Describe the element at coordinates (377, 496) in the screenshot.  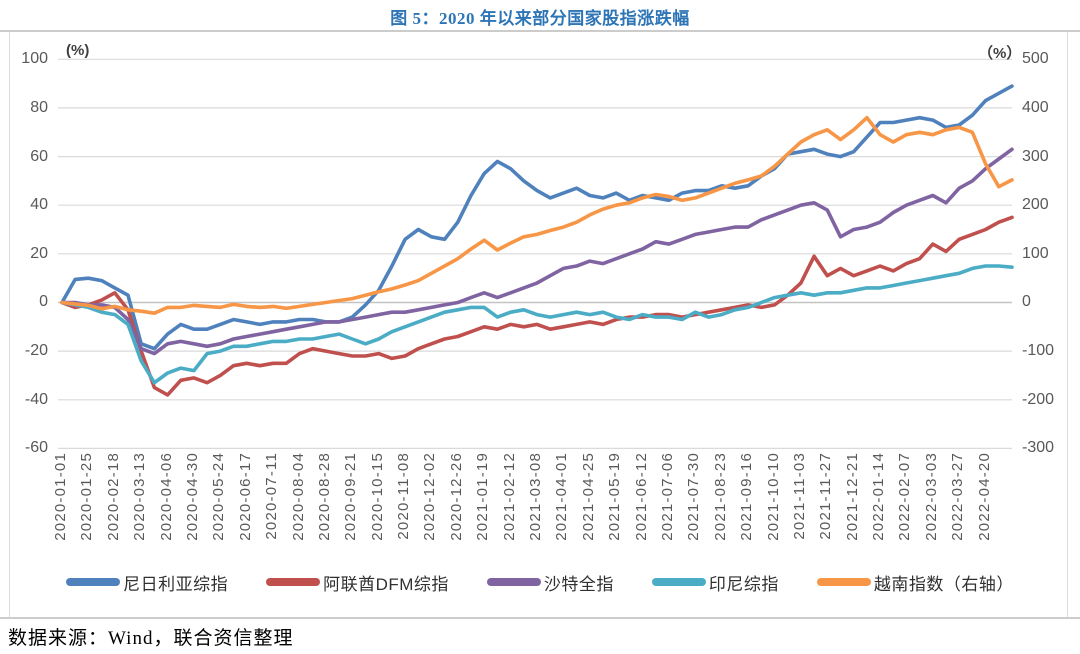
I see `x-axis-tick-label: 2020-10-15` at that location.